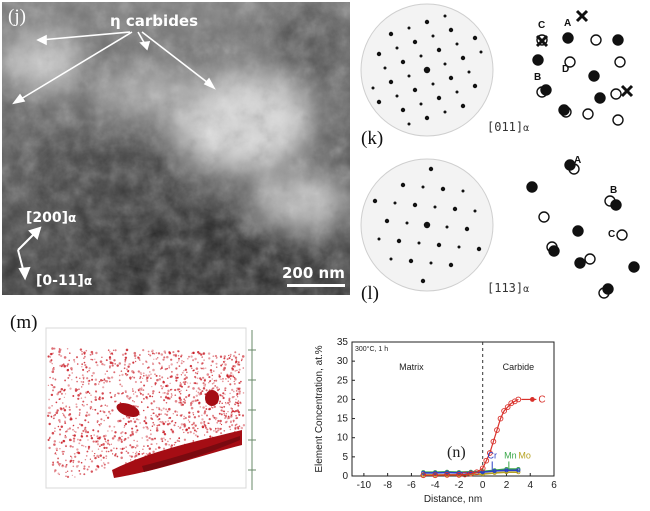 The width and height of the screenshot is (650, 511). I want to click on y-tick-label: 10, so click(343, 438).